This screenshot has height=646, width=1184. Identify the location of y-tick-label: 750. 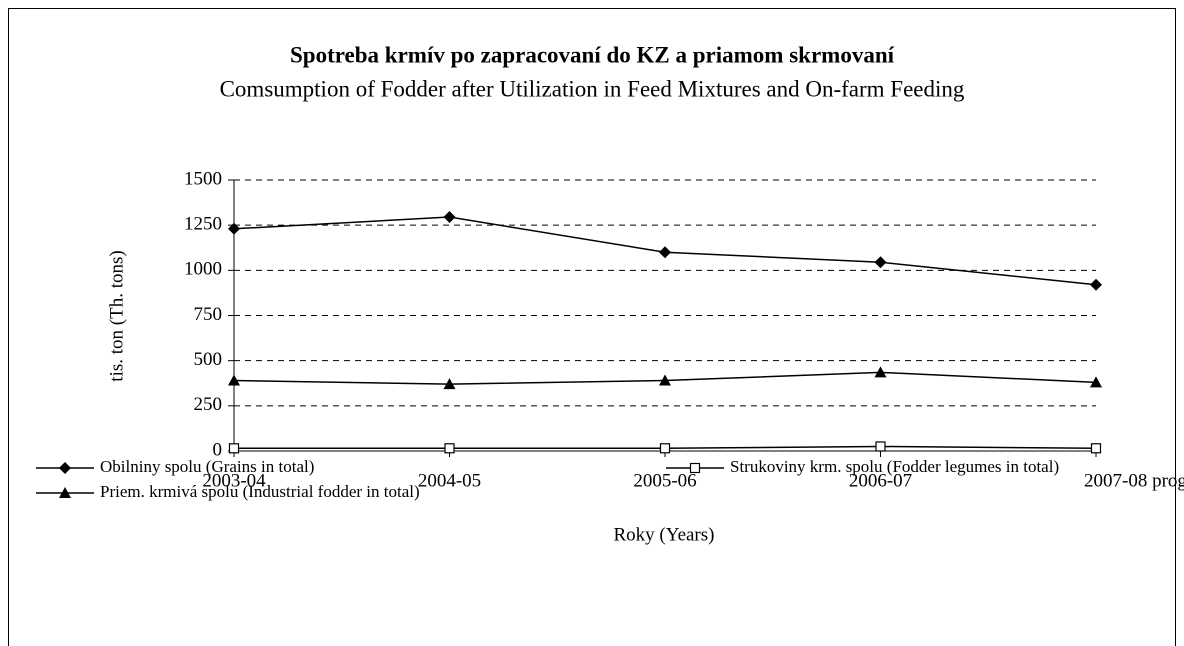
(208, 314).